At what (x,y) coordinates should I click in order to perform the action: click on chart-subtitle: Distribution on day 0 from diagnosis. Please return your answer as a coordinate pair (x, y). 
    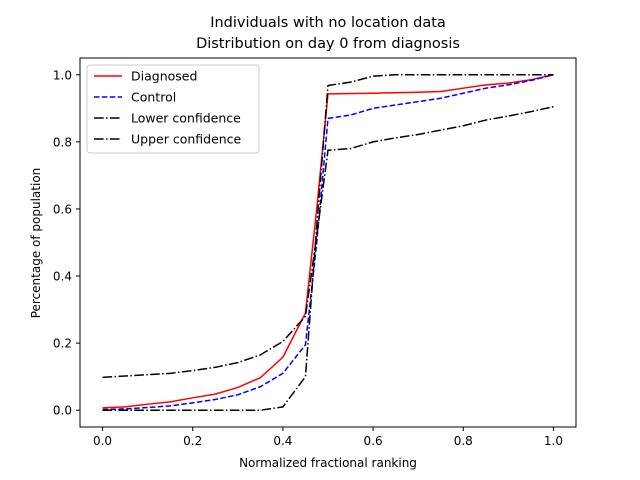
    Looking at the image, I should click on (328, 44).